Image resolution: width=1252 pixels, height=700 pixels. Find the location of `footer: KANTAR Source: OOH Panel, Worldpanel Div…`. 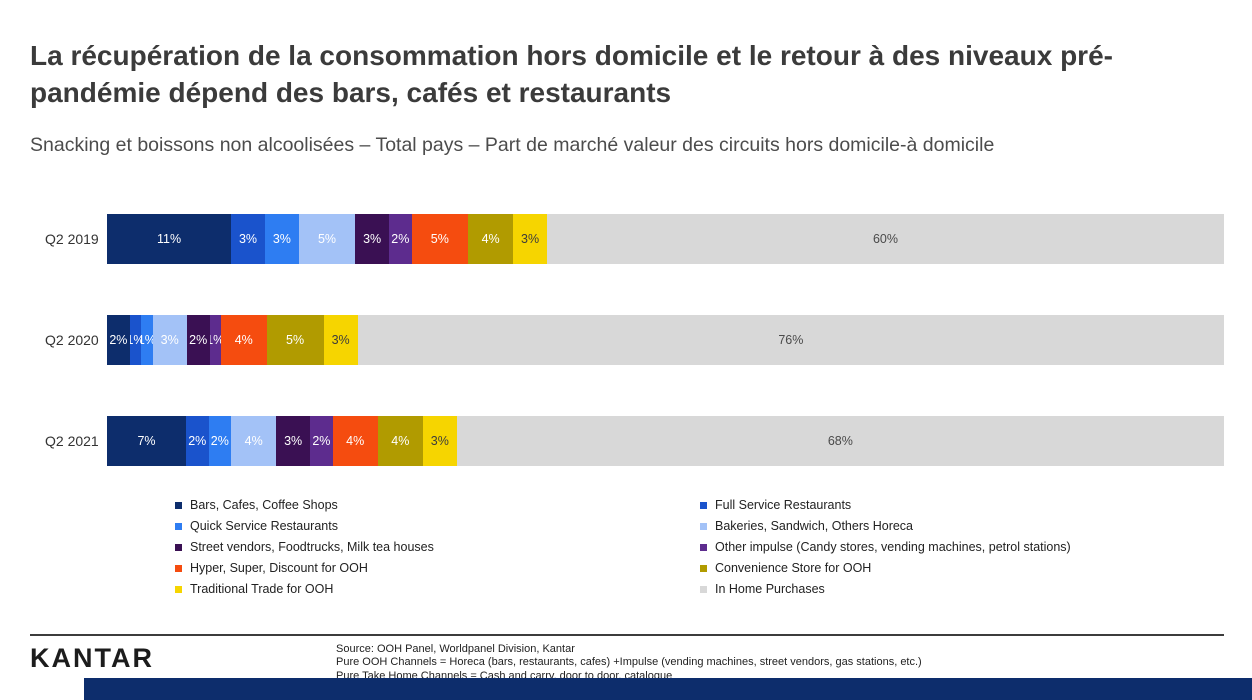

footer: KANTAR Source: OOH Panel, Worldpanel Div… is located at coordinates (627, 663).